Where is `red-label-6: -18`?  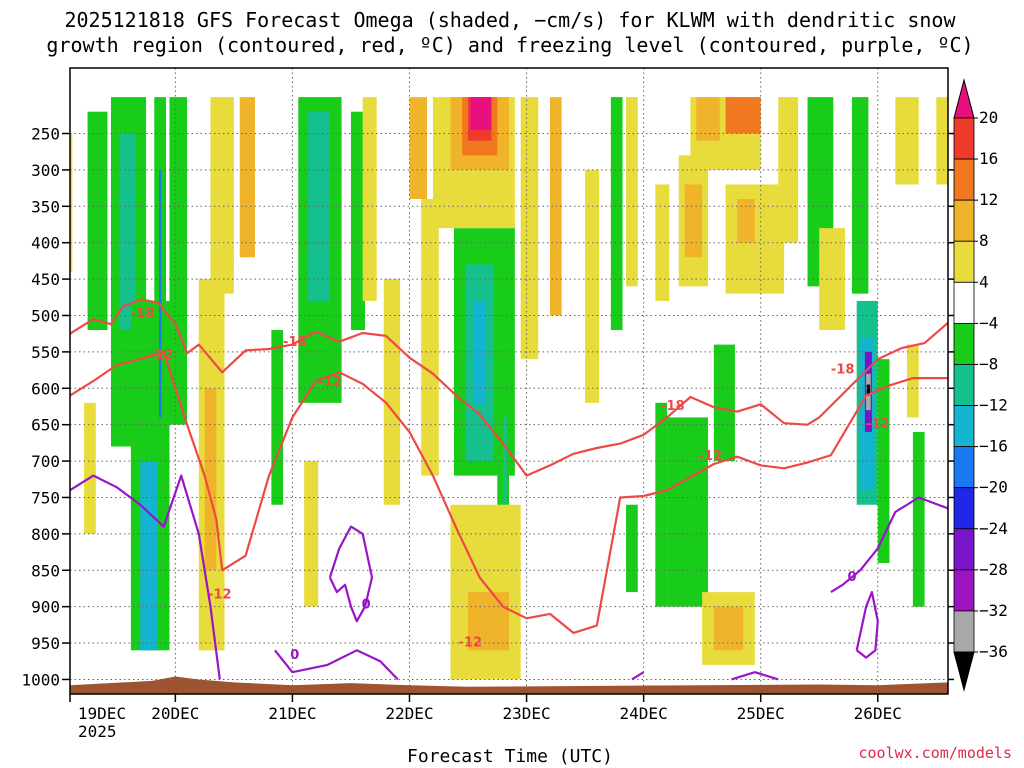 red-label-6: -18 is located at coordinates (843, 370).